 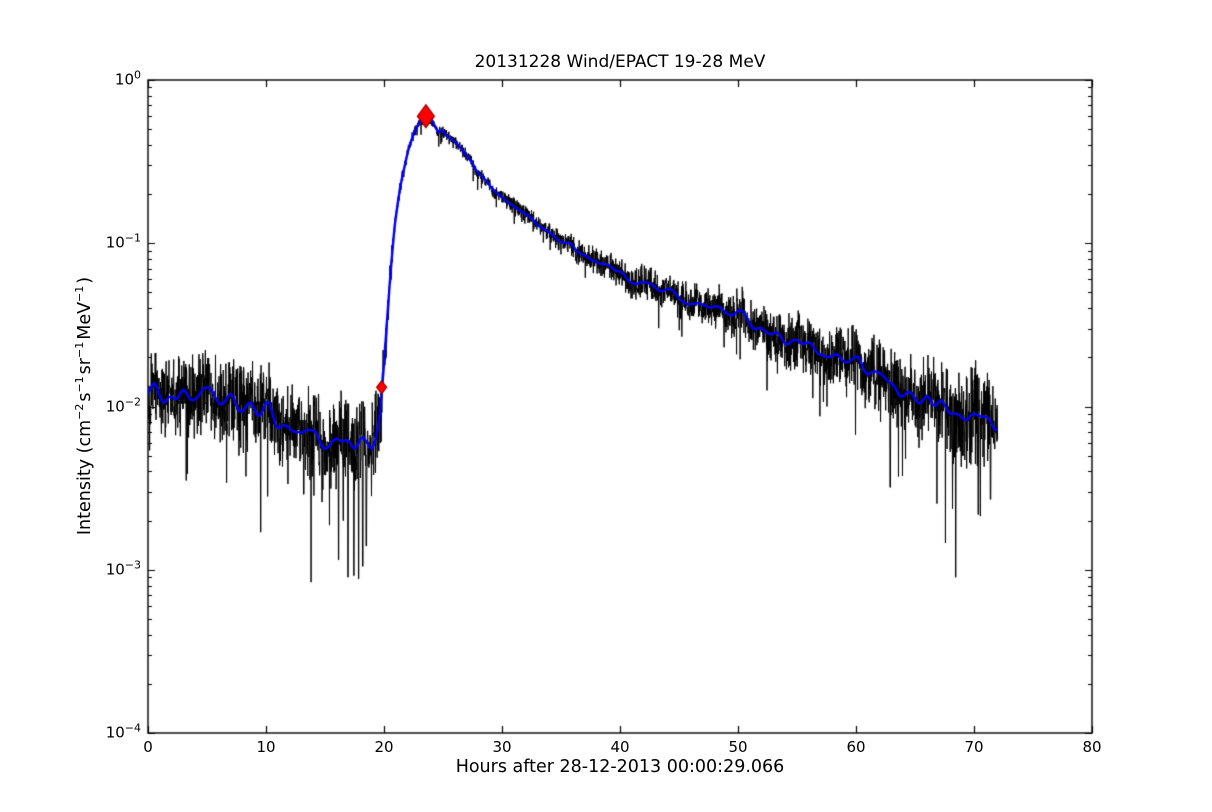 I want to click on x-tick-label: 10, so click(x=266, y=747).